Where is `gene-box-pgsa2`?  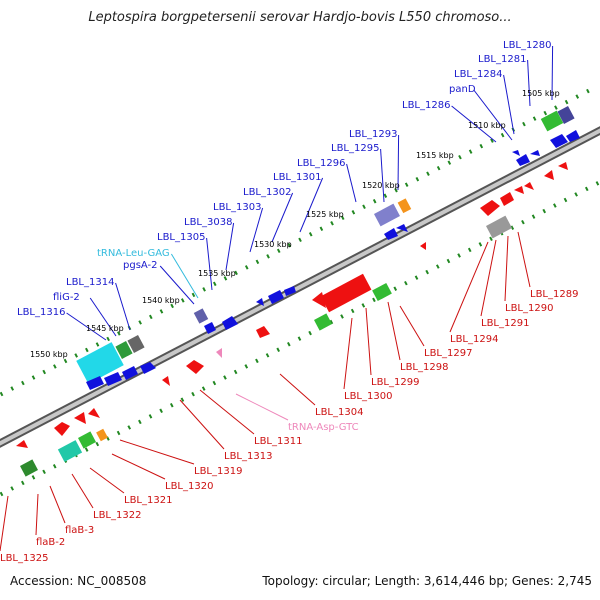 gene-box-pgsa2 is located at coordinates (201, 316).